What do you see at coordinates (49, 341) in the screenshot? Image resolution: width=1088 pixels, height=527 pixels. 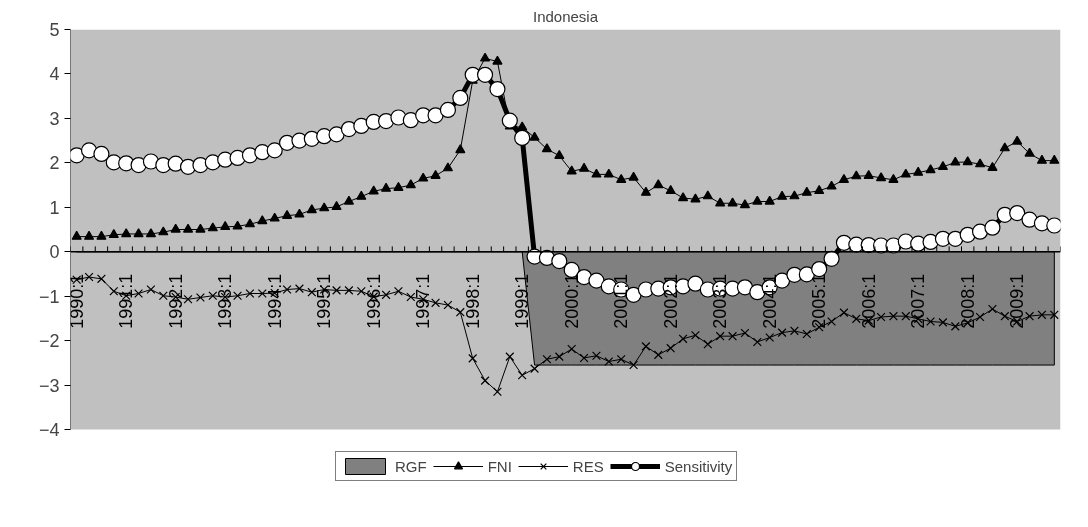 I see `y-tick-label: −2` at bounding box center [49, 341].